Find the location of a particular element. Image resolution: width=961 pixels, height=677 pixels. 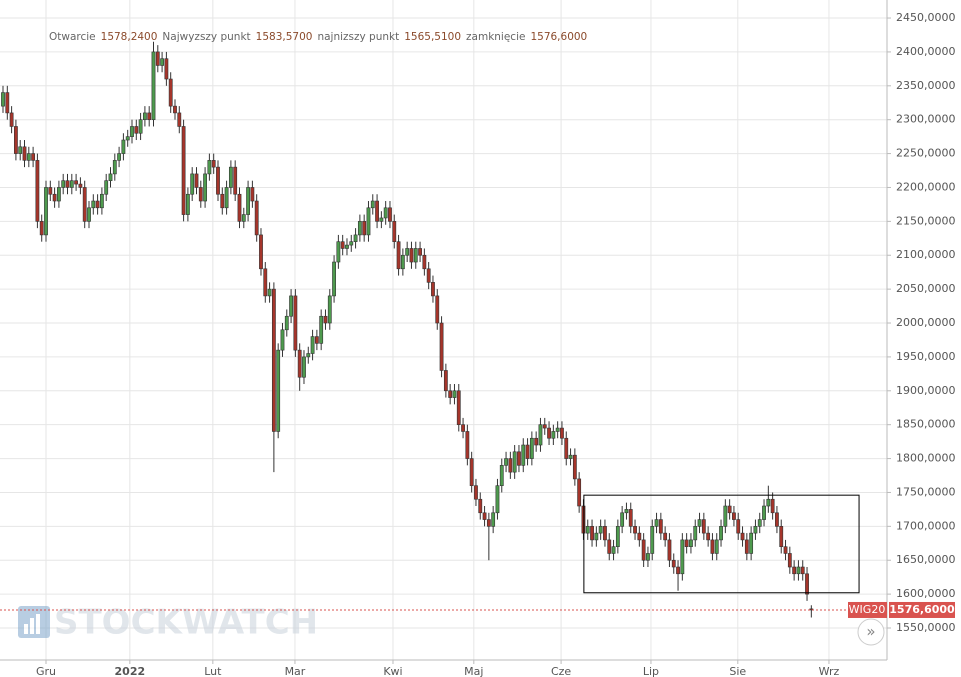

y-tick-label: 1650,0000 is located at coordinates (926, 559).